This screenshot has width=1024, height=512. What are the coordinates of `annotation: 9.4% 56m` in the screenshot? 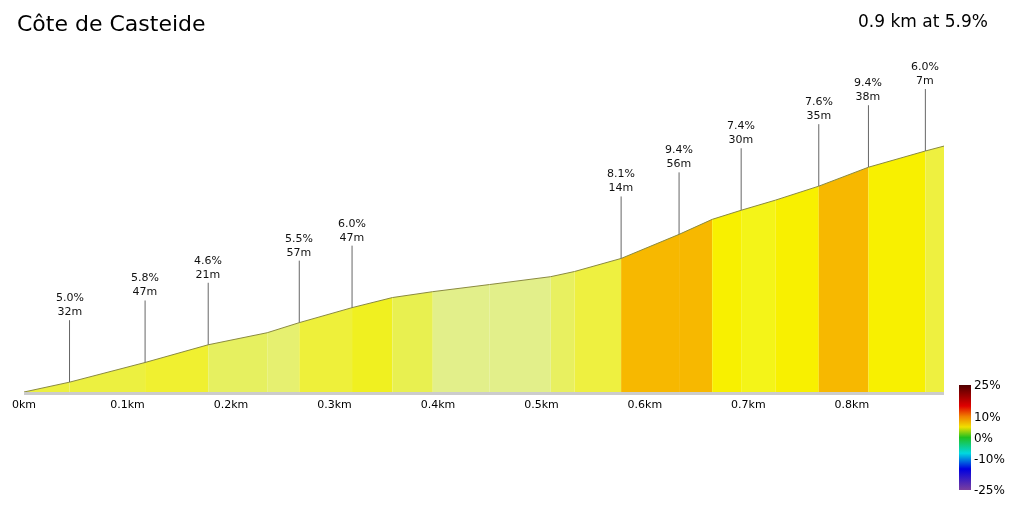 It's located at (679, 157).